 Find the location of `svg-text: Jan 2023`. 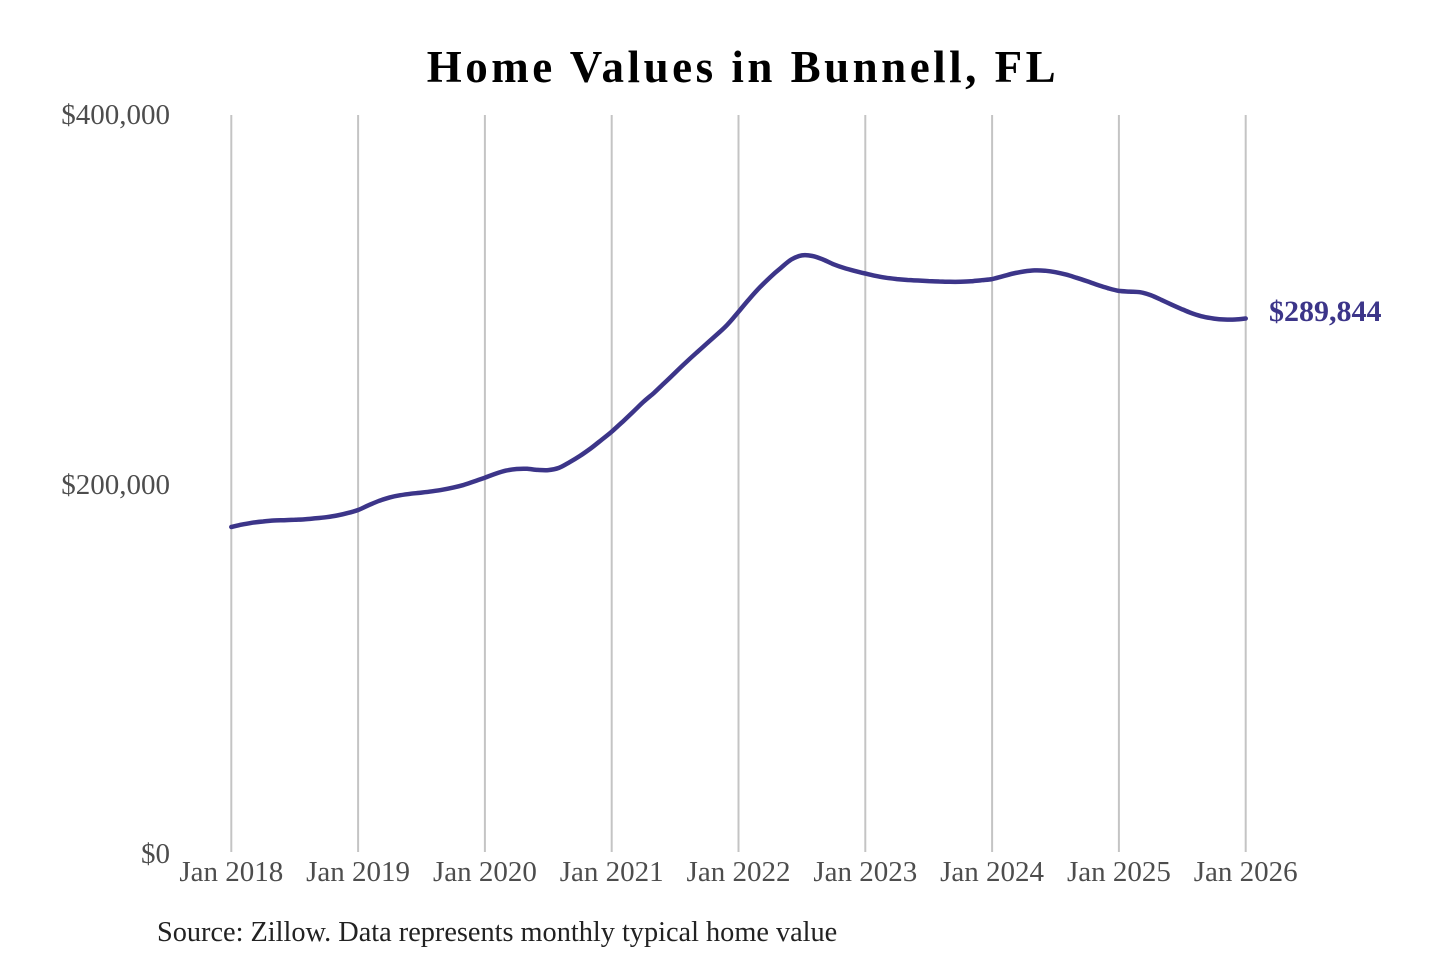

svg-text: Jan 2023 is located at coordinates (865, 872).